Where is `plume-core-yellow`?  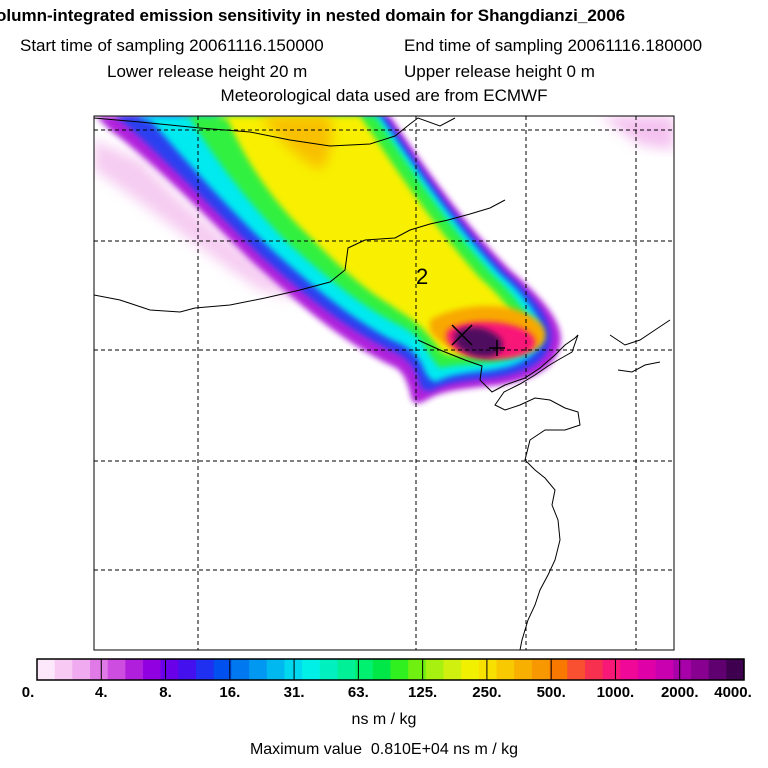
plume-core-yellow is located at coordinates (367, 236).